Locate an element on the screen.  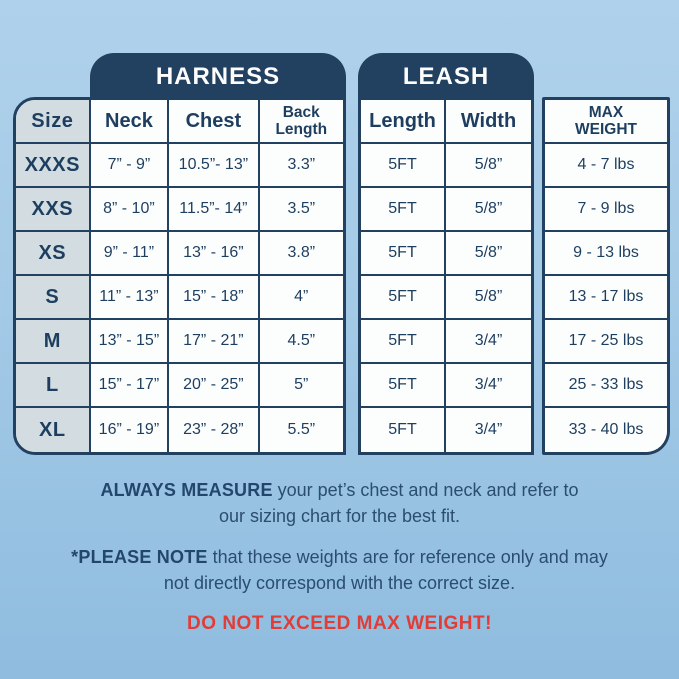
cell-neck-xl: 16” - 19” is located at coordinates (130, 430).